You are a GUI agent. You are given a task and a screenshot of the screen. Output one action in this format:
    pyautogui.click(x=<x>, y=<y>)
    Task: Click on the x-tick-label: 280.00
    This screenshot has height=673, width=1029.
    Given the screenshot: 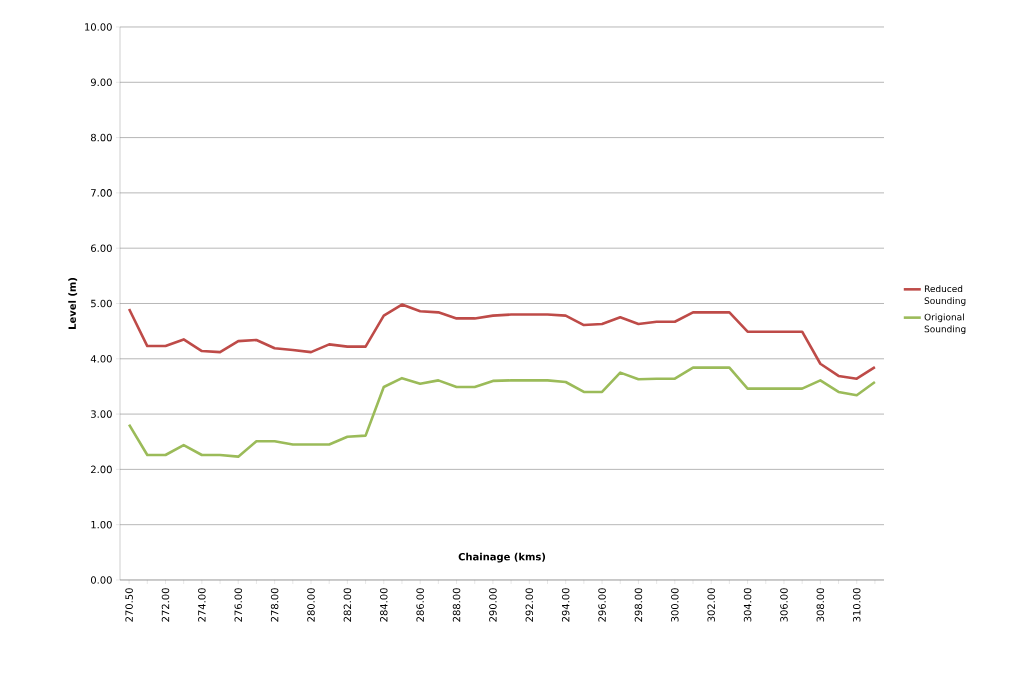 What is the action you would take?
    pyautogui.click(x=311, y=605)
    